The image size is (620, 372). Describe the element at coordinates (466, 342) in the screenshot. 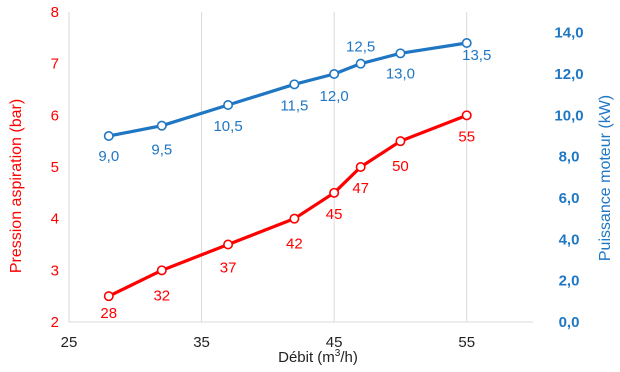

I see `x-tick-label: 55` at that location.